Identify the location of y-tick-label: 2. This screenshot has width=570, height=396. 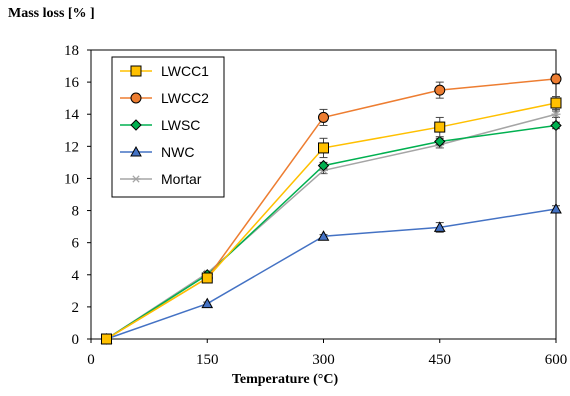
(76, 308).